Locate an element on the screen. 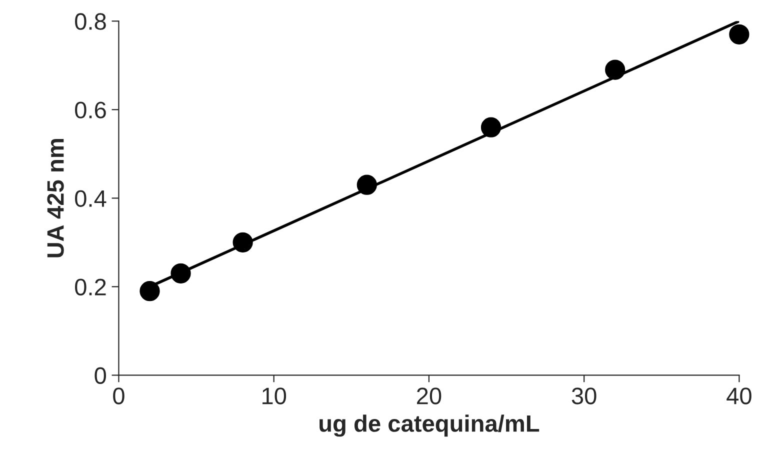  x-tick-label: 10 is located at coordinates (274, 396).